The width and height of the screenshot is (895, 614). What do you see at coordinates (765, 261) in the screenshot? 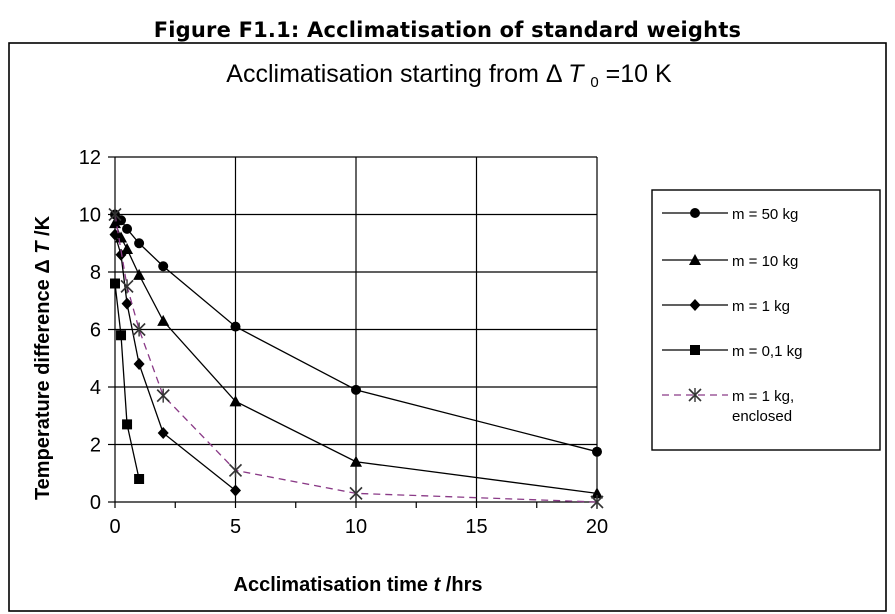
I see `legend-label: m = 10 kg` at bounding box center [765, 261].